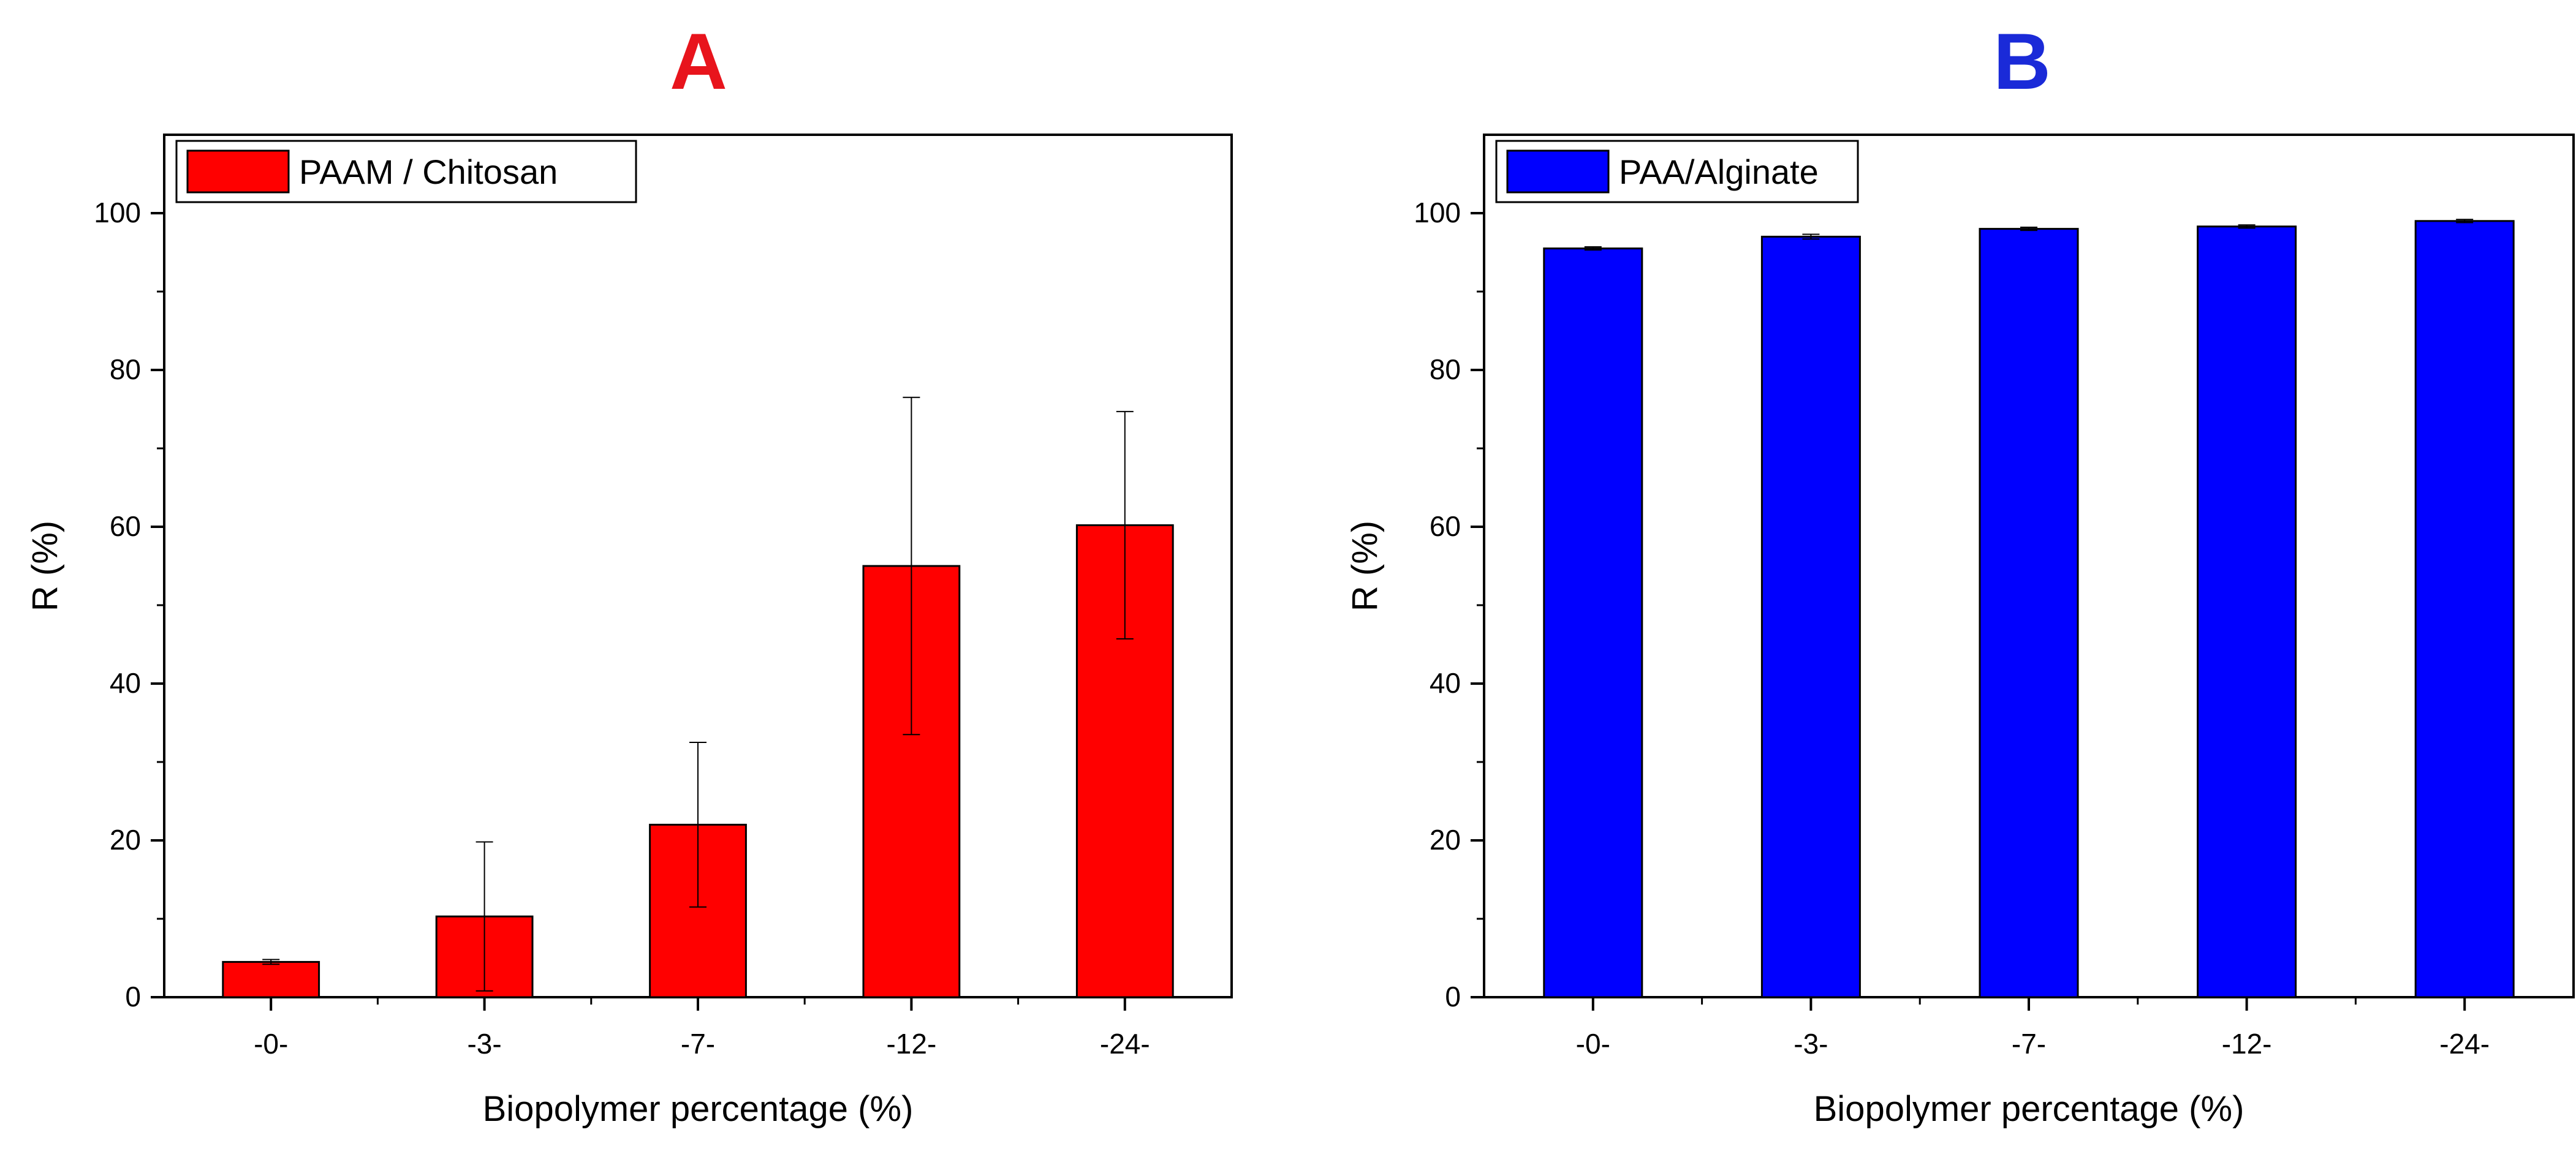  Describe the element at coordinates (2022, 61) in the screenshot. I see `panel-label: B` at that location.